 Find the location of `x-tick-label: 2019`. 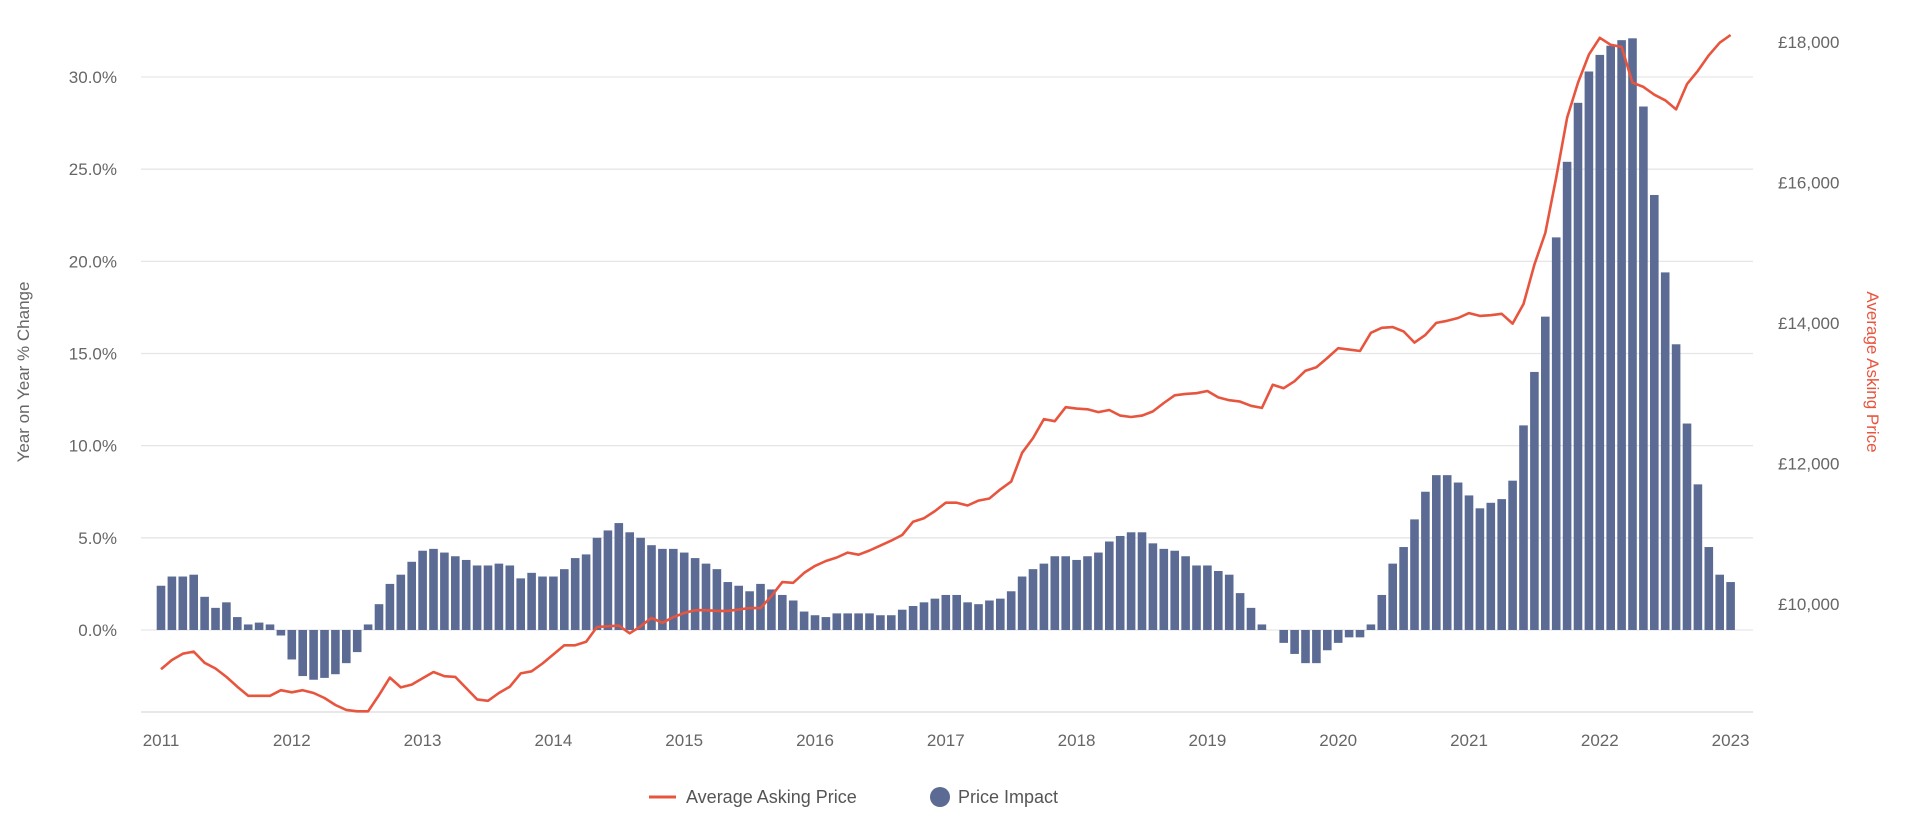

x-tick-label: 2019 is located at coordinates (1207, 740).